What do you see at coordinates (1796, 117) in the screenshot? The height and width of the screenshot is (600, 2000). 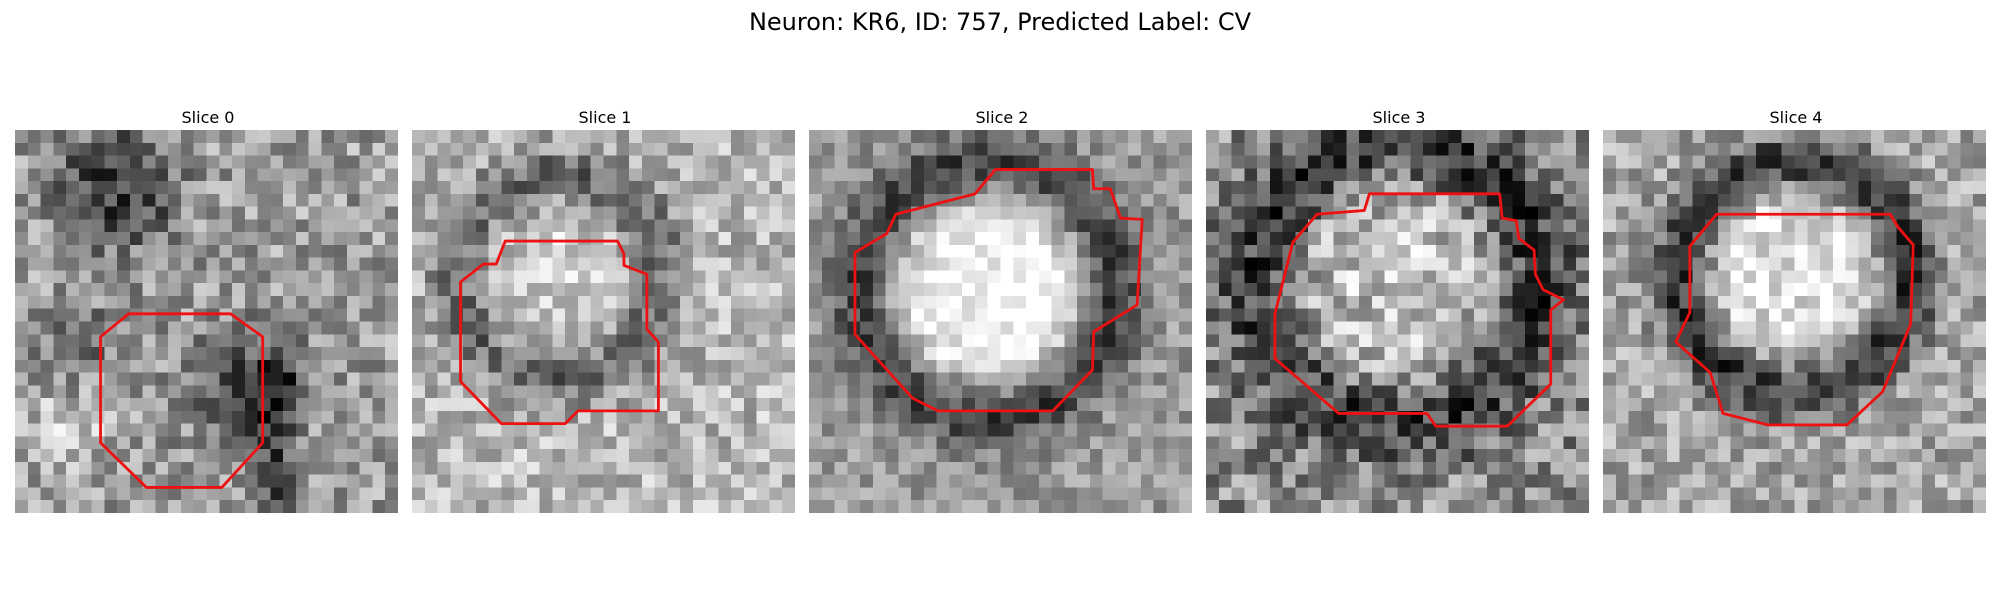 I see `slice-title-4: Slice 4` at bounding box center [1796, 117].